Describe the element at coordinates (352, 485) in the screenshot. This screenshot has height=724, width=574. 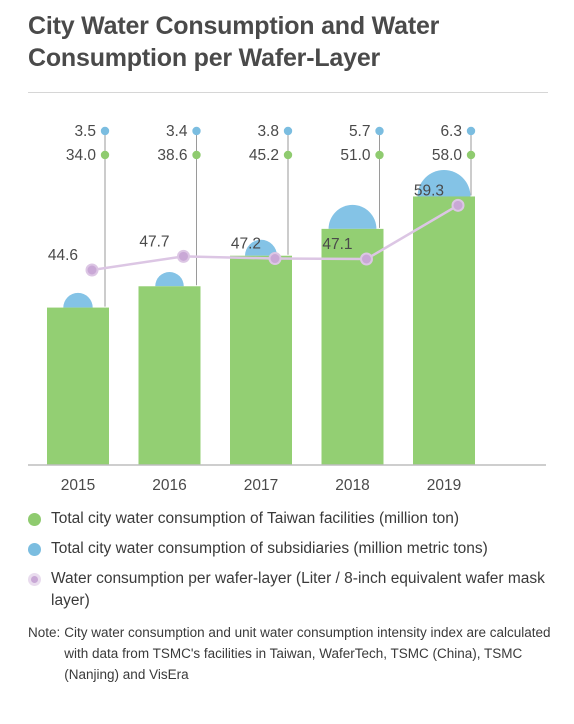
I see `x-tick-label: 2018` at that location.